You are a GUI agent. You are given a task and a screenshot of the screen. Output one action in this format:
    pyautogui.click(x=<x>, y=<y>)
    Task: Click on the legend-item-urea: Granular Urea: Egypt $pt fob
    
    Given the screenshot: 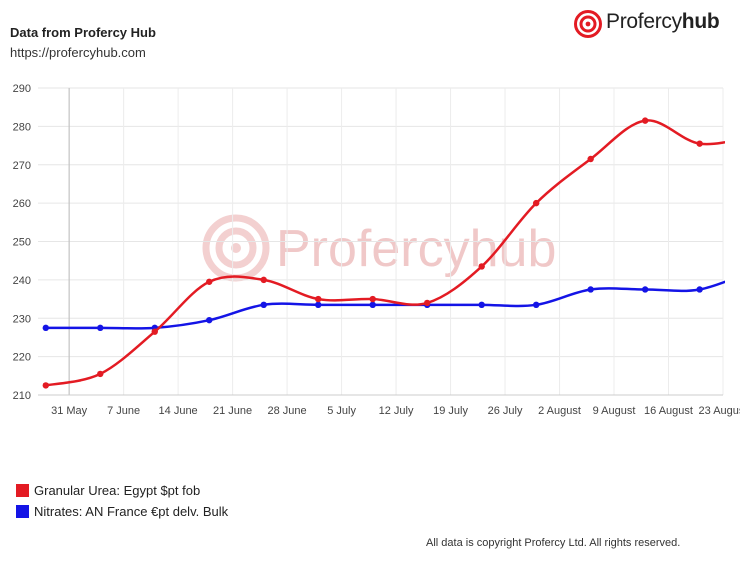 What is the action you would take?
    pyautogui.click(x=122, y=490)
    